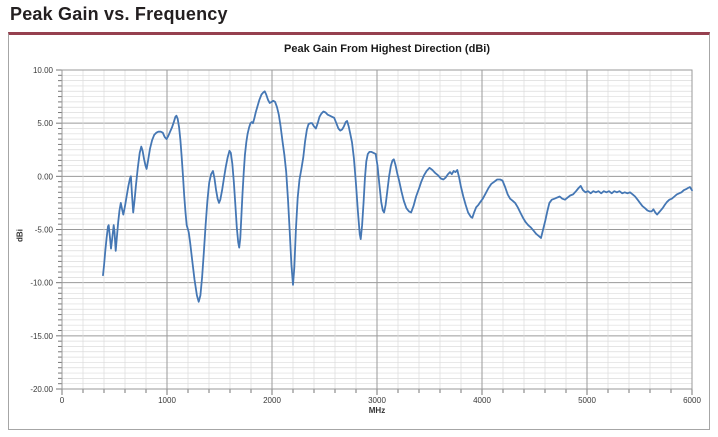 This screenshot has height=437, width=718. Describe the element at coordinates (20, 235) in the screenshot. I see `y-axis-title: dBi` at that location.